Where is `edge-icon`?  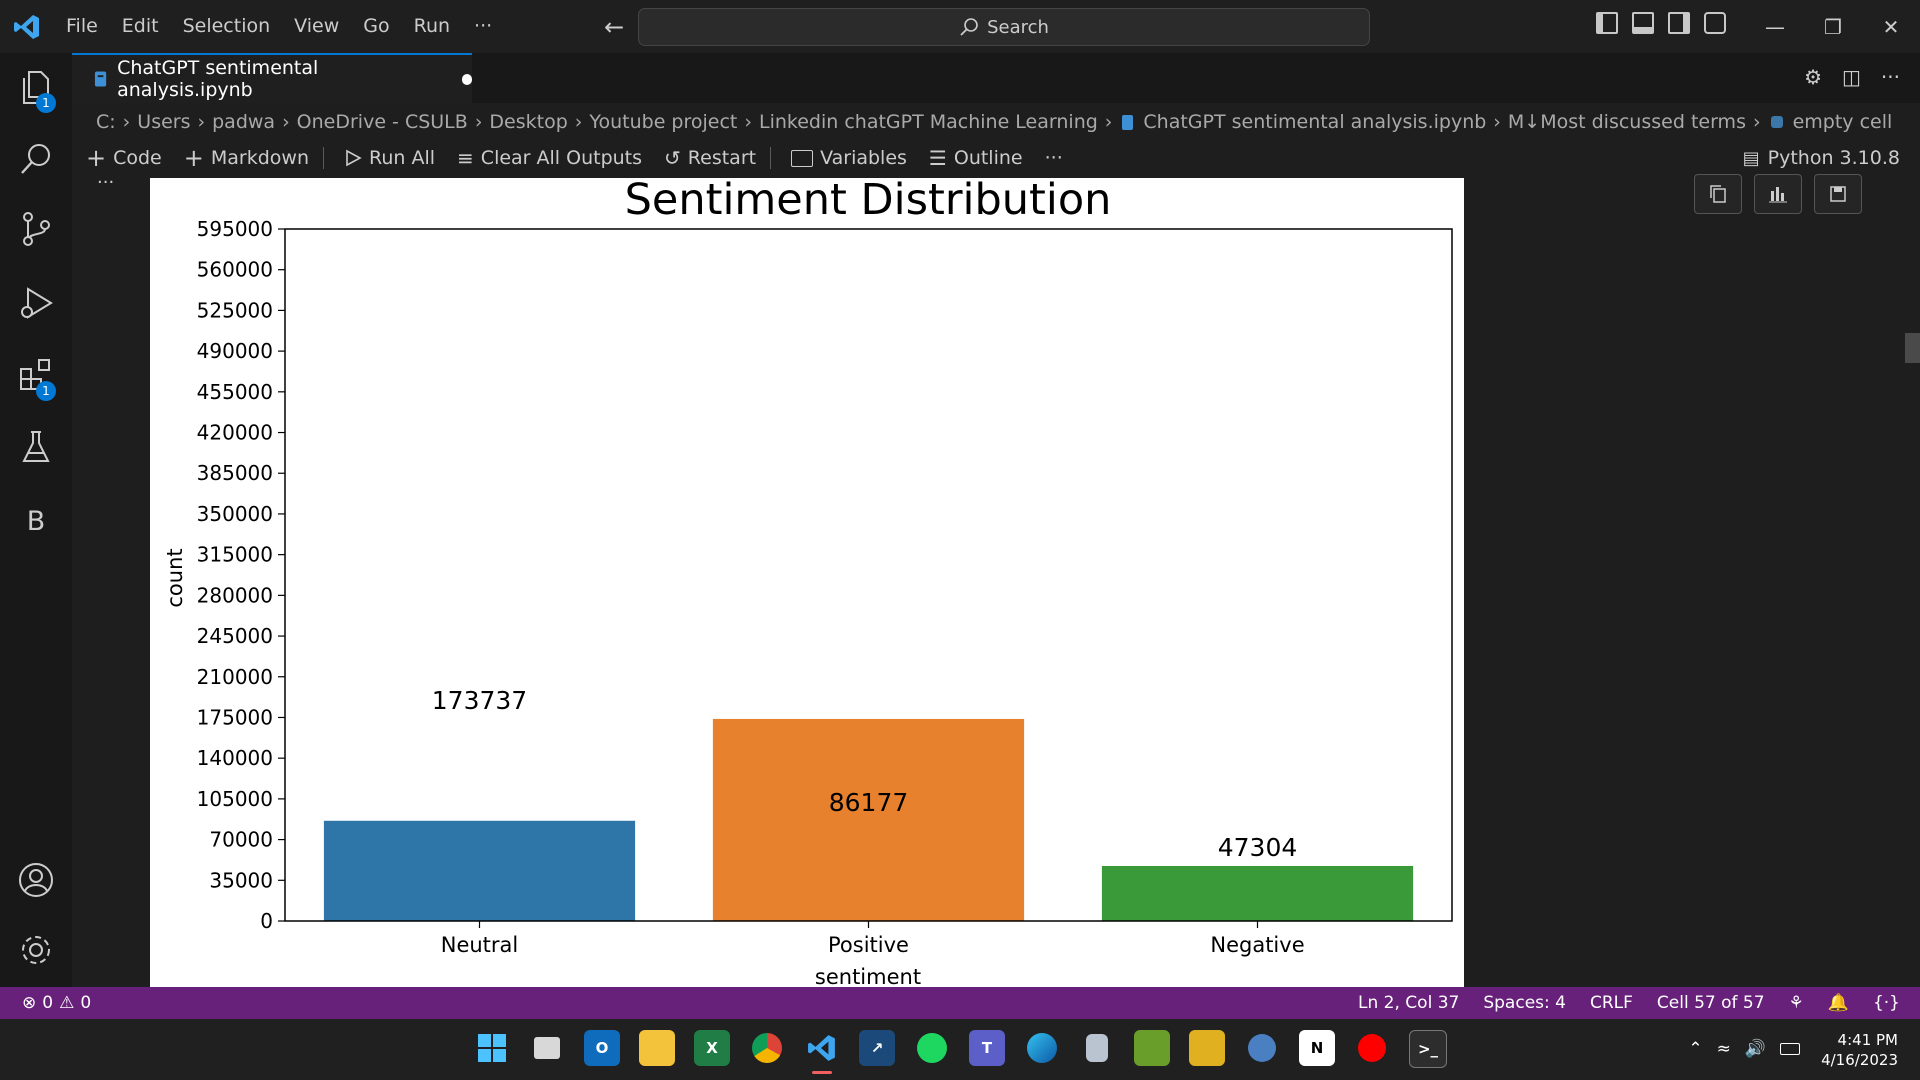 edge-icon is located at coordinates (1042, 1048).